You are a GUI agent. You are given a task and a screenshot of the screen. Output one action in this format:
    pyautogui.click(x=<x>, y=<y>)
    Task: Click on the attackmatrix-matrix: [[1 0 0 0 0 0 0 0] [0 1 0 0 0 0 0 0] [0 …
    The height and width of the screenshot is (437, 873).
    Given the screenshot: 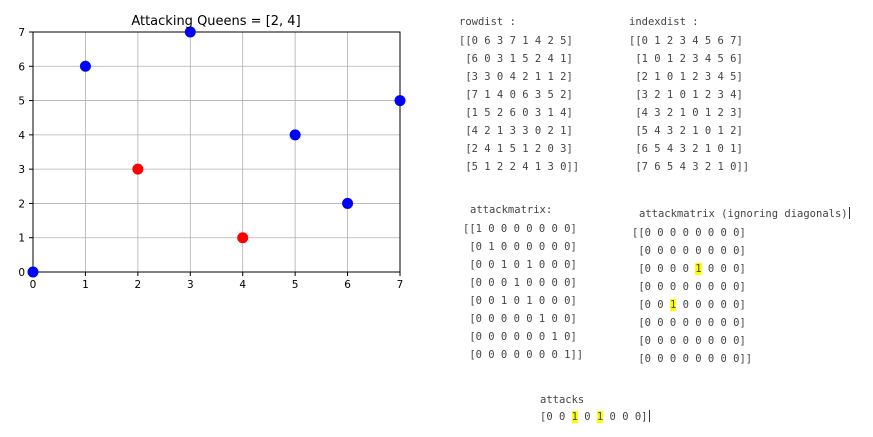 What is the action you would take?
    pyautogui.click(x=523, y=292)
    